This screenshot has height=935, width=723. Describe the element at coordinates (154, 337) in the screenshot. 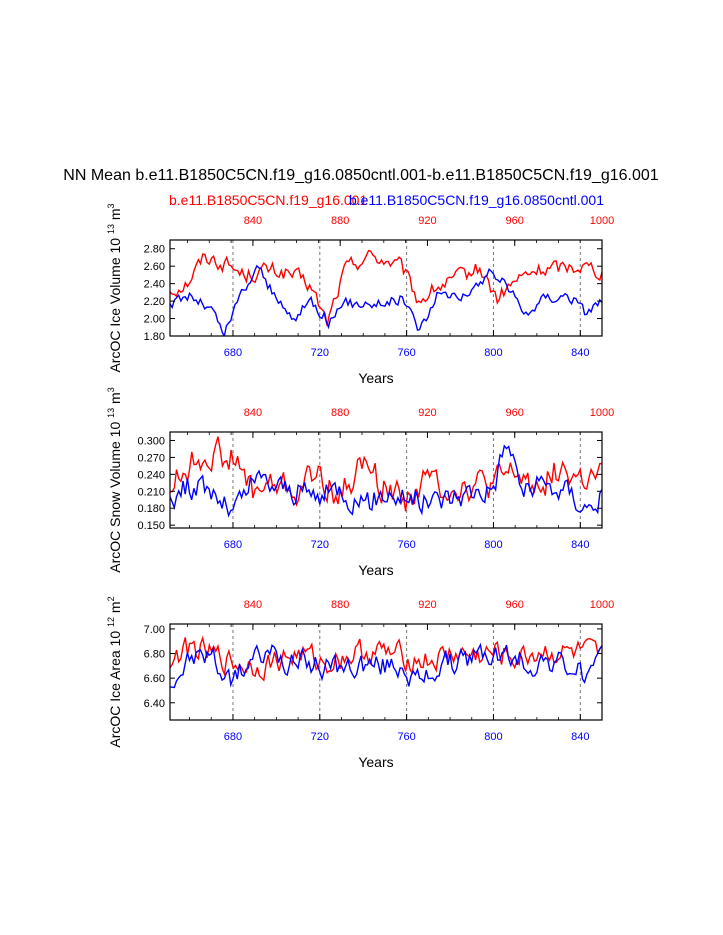

I see `y-tick-label: 1.80` at that location.